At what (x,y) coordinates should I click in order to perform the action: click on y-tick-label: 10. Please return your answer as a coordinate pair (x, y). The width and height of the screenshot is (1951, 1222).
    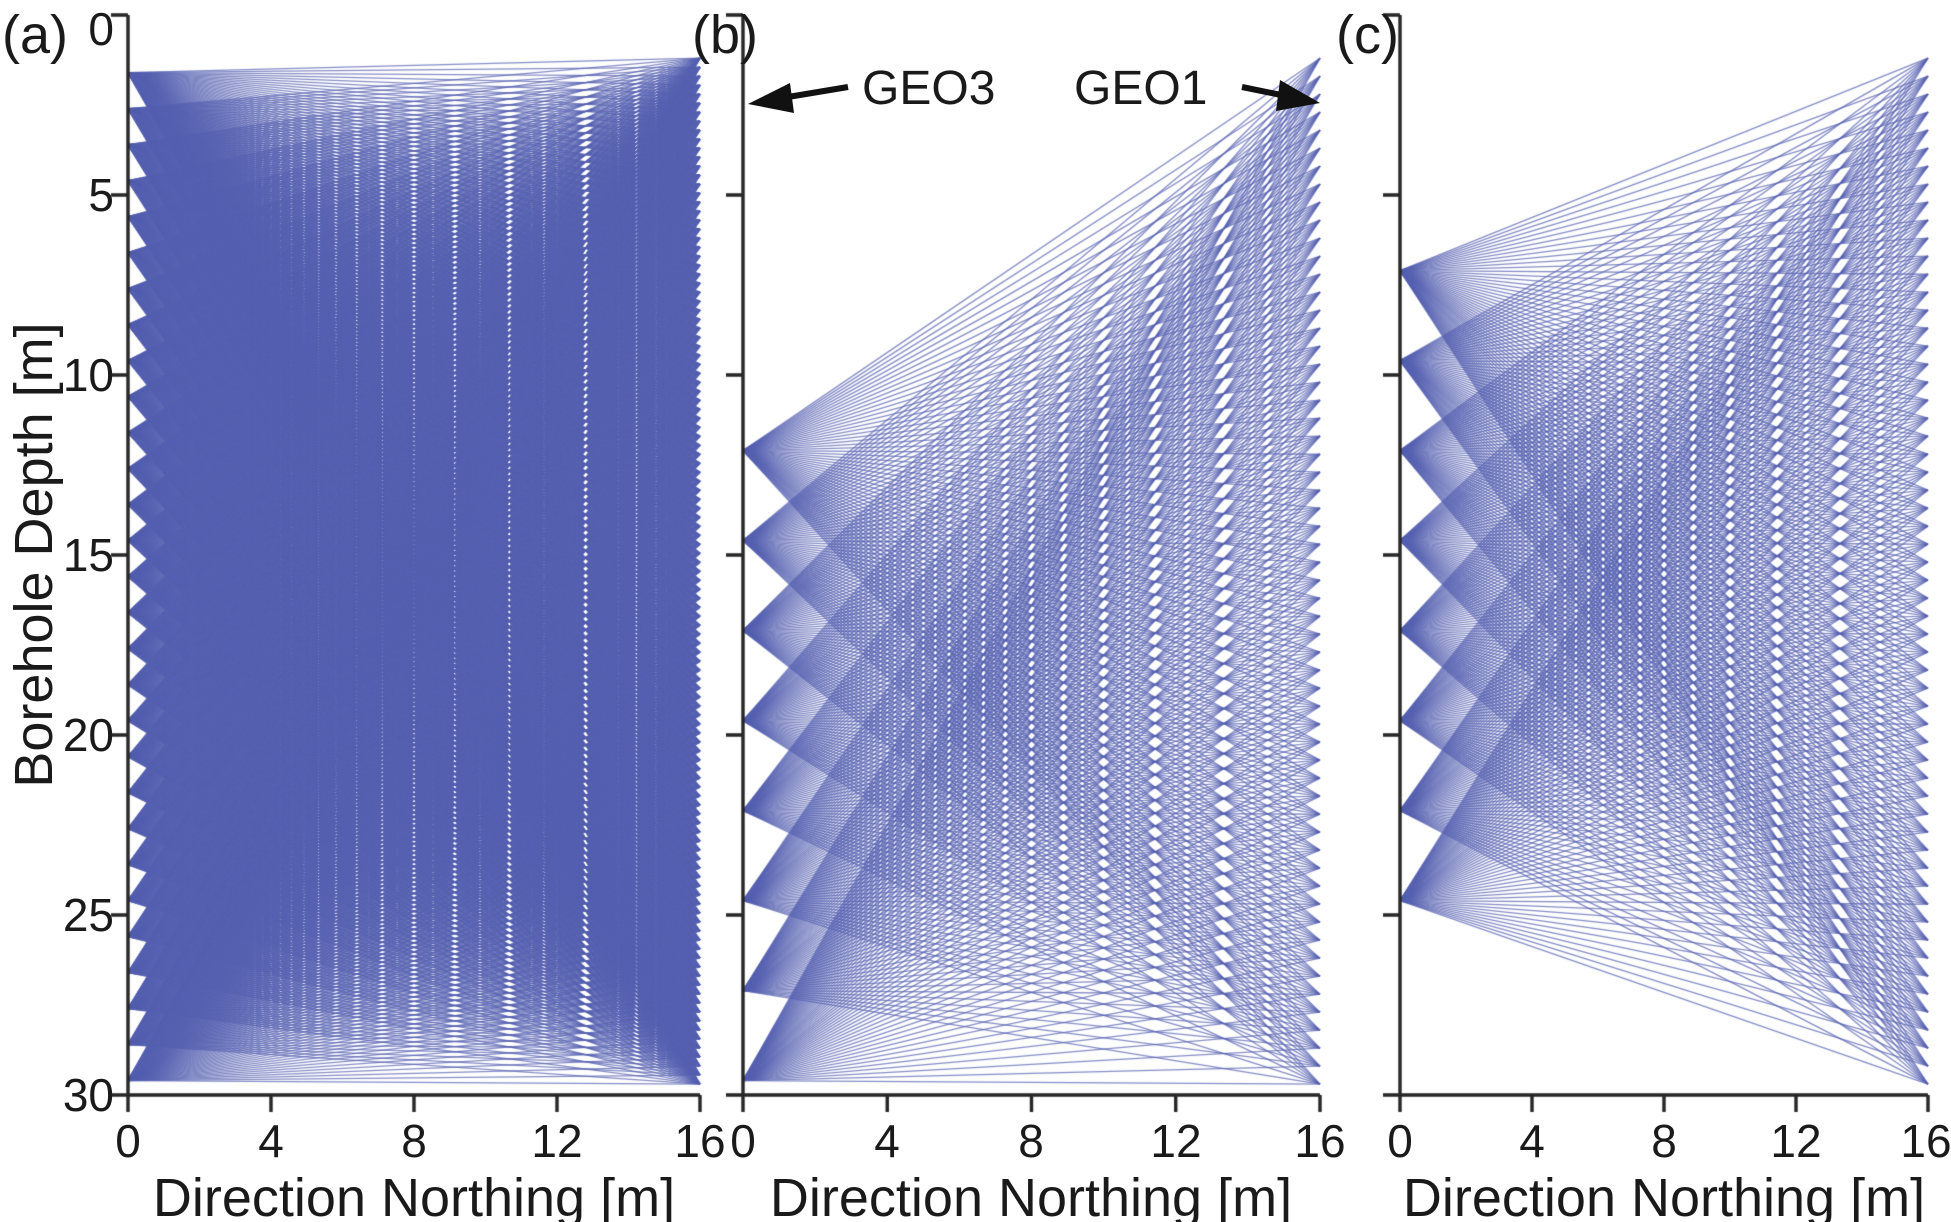
    Looking at the image, I should click on (88, 375).